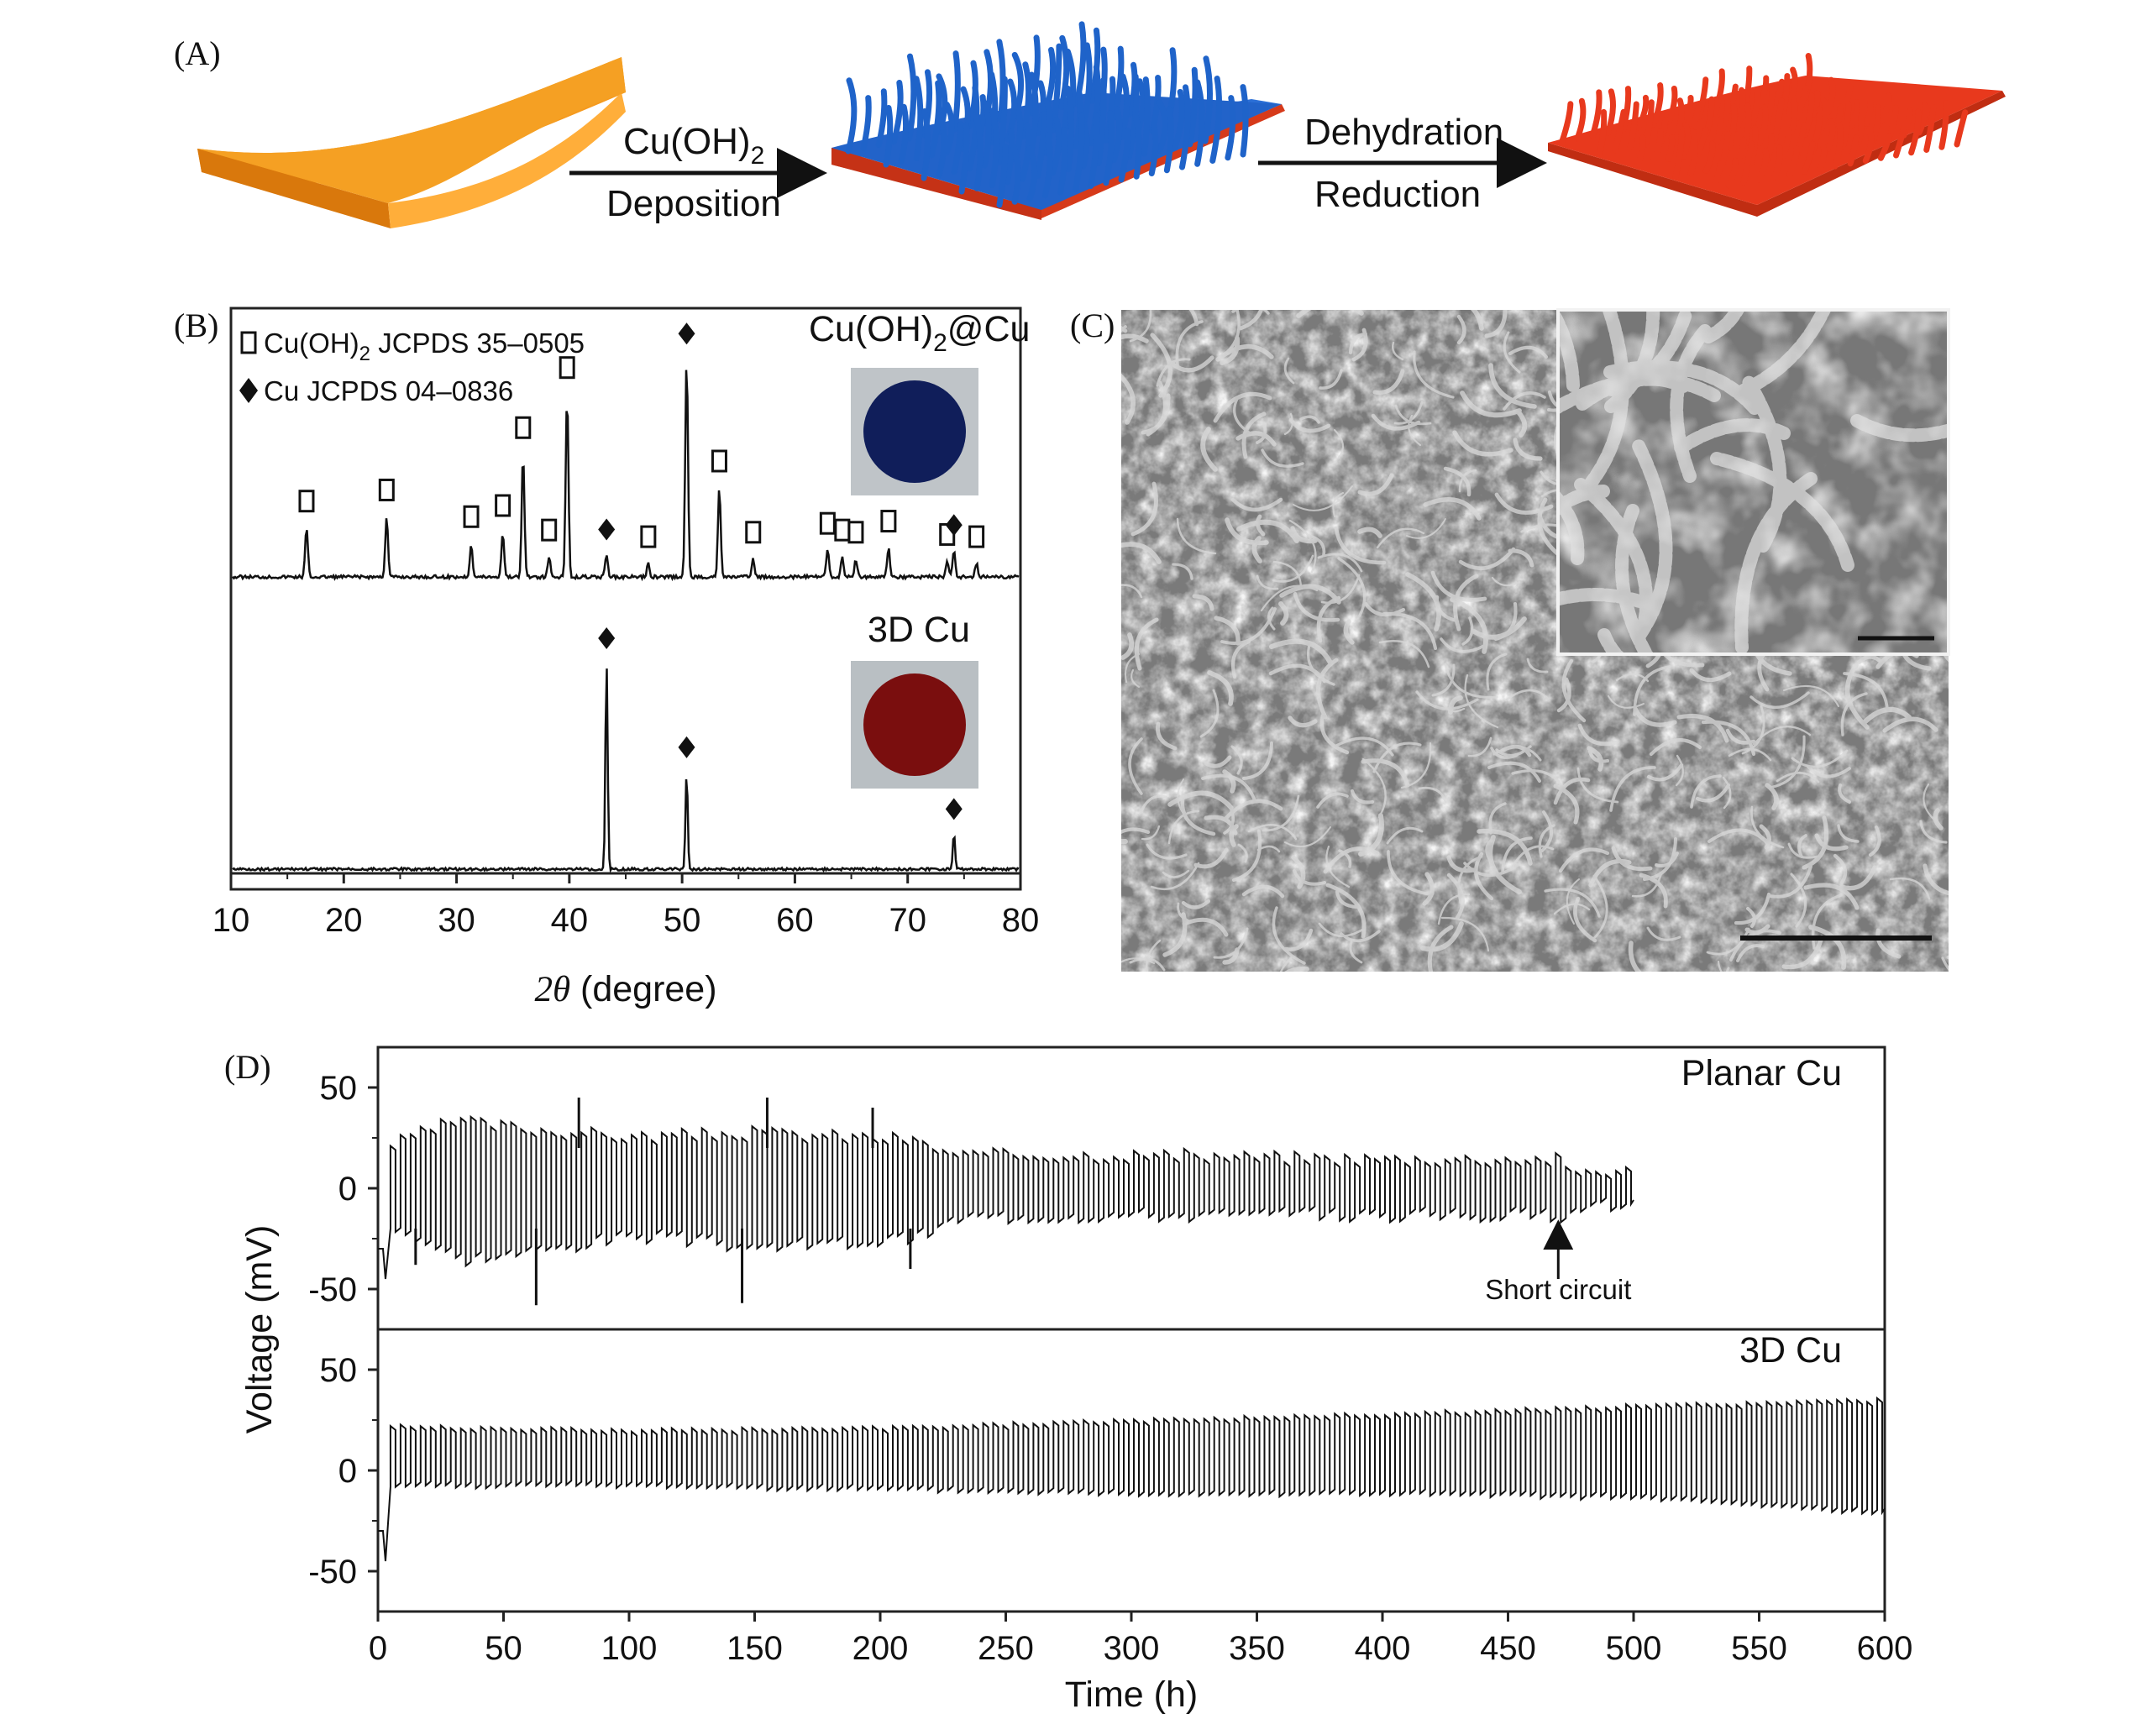 The width and height of the screenshot is (2156, 1719). Describe the element at coordinates (389, 390) in the screenshot. I see `xrd-legend-cu: Cu JCPDS 04–0836` at that location.